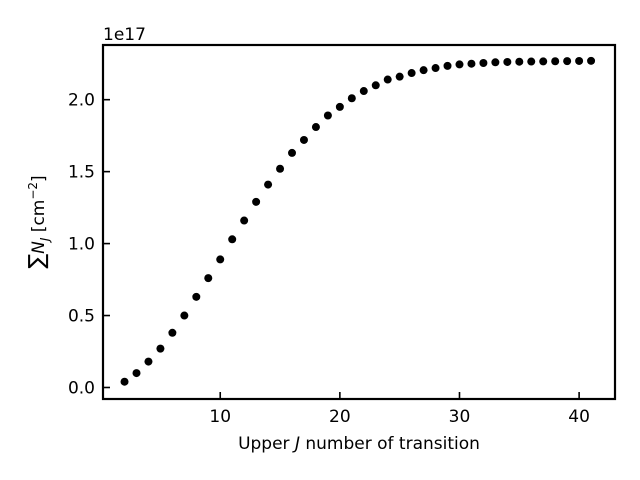 This screenshot has height=480, width=640. What do you see at coordinates (296, 444) in the screenshot?
I see `x-axis-label-symbol: J` at bounding box center [296, 444].